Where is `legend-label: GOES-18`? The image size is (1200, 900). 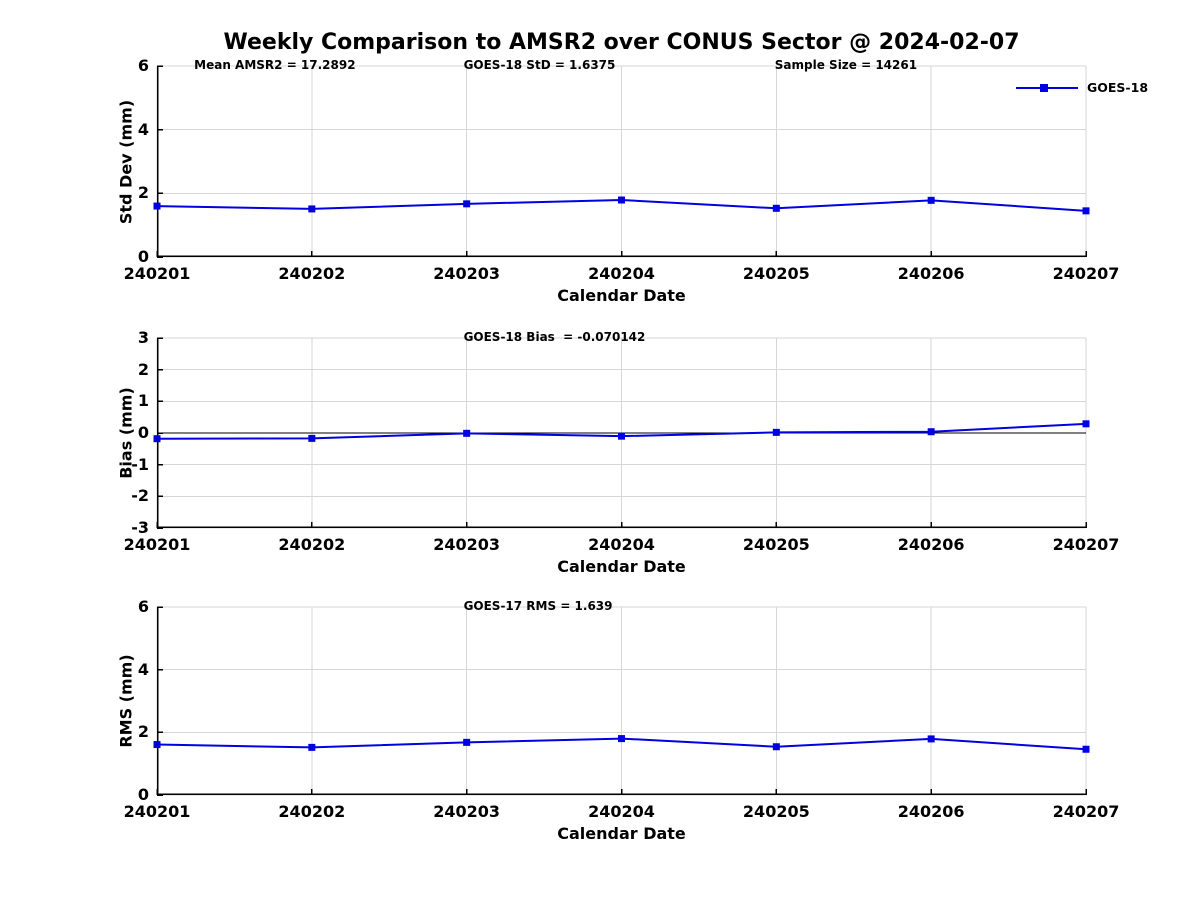
legend-label: GOES-18 is located at coordinates (1118, 87).